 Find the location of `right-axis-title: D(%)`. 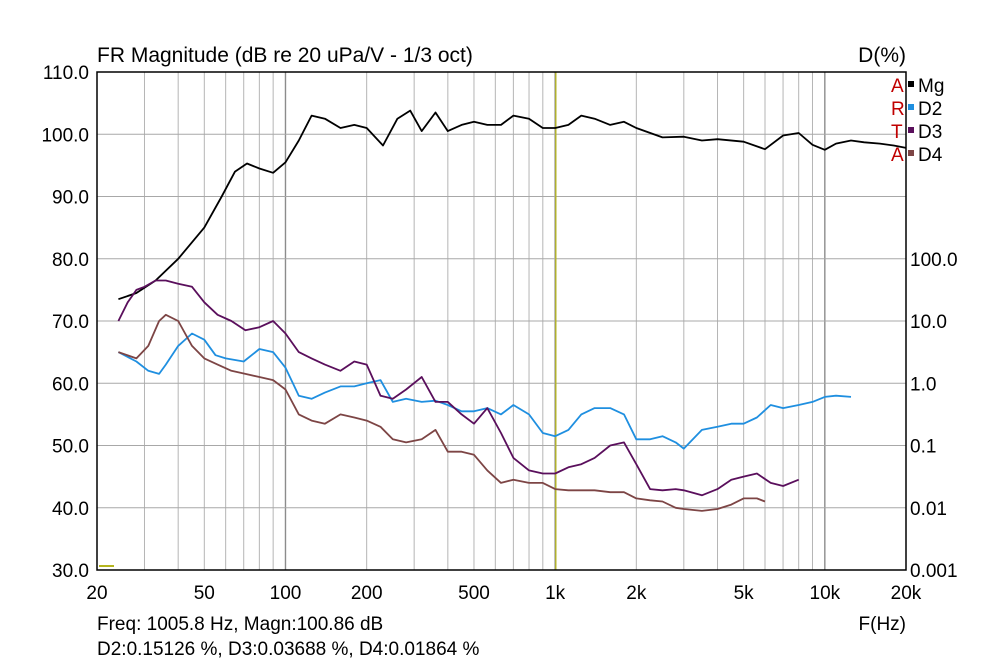

right-axis-title: D(%) is located at coordinates (882, 55).